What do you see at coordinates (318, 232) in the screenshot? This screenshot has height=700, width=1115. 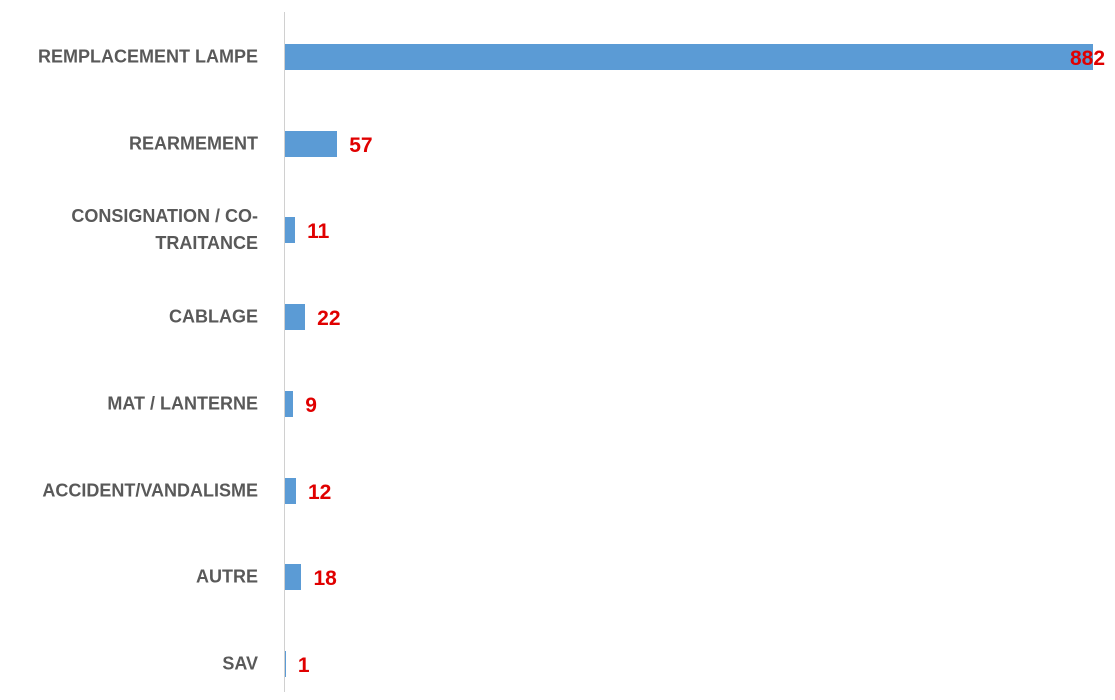 I see `value-label: 11` at bounding box center [318, 232].